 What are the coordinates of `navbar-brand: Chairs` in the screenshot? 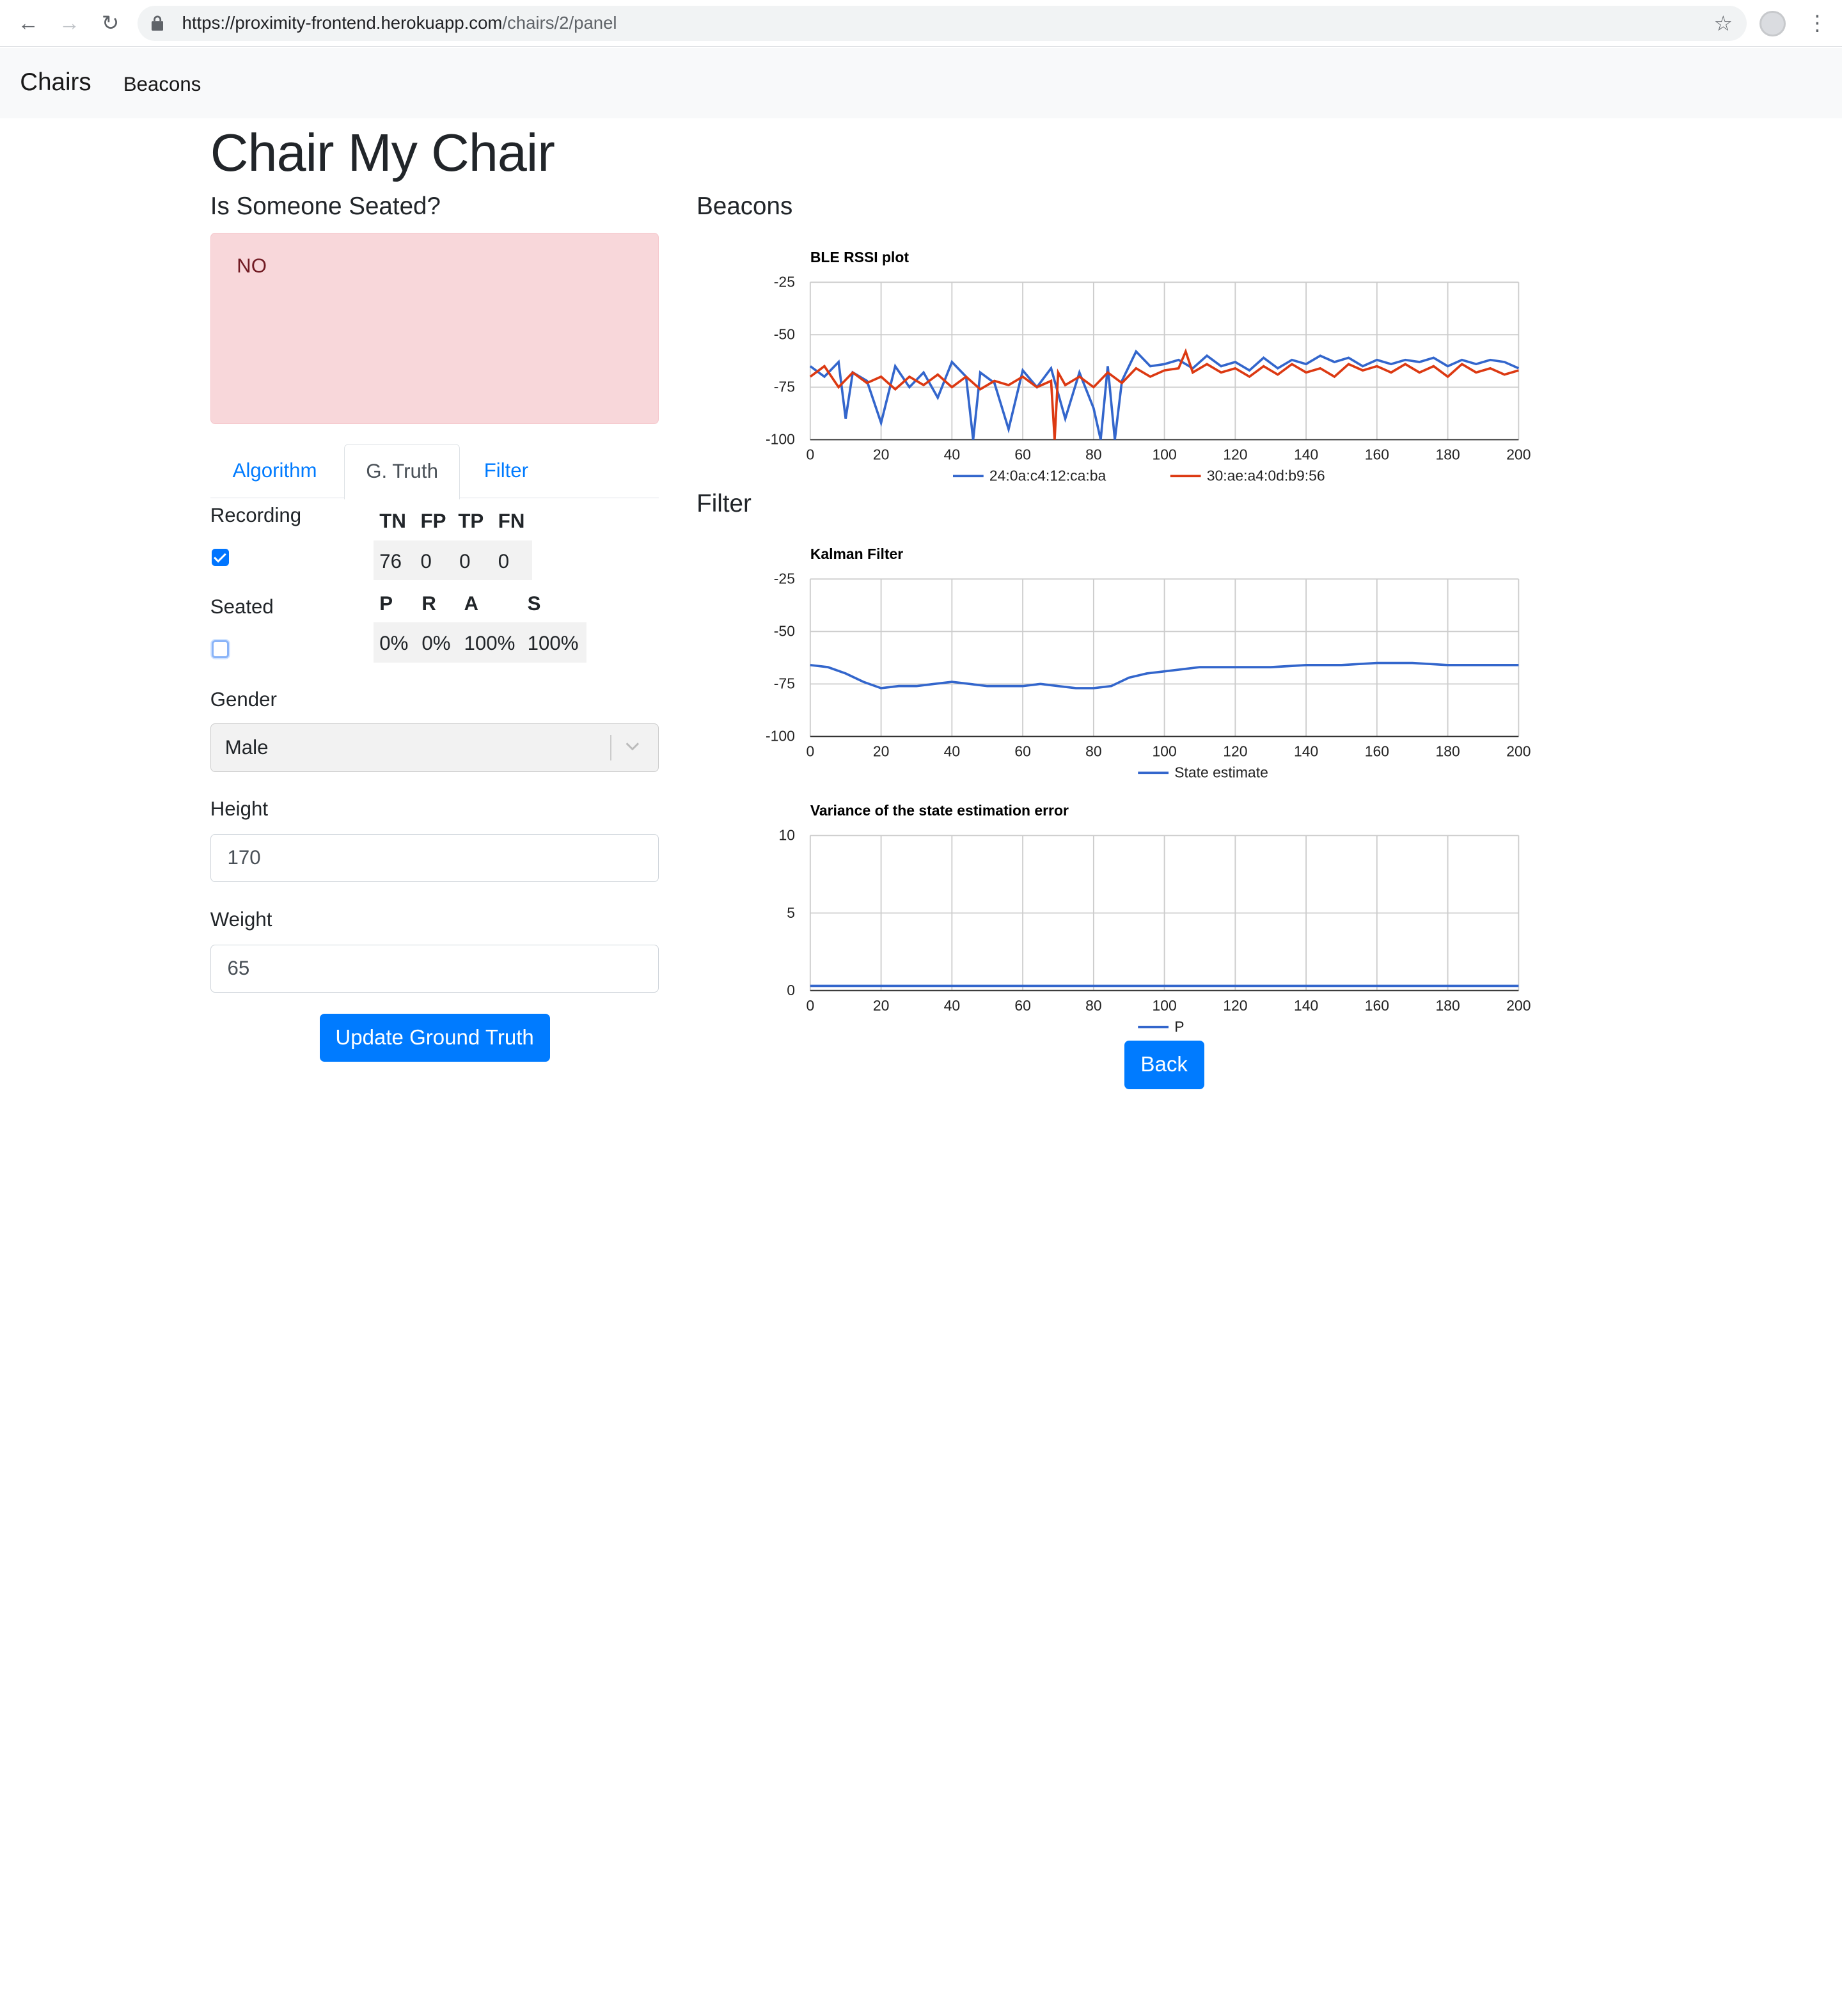 It's located at (55, 82).